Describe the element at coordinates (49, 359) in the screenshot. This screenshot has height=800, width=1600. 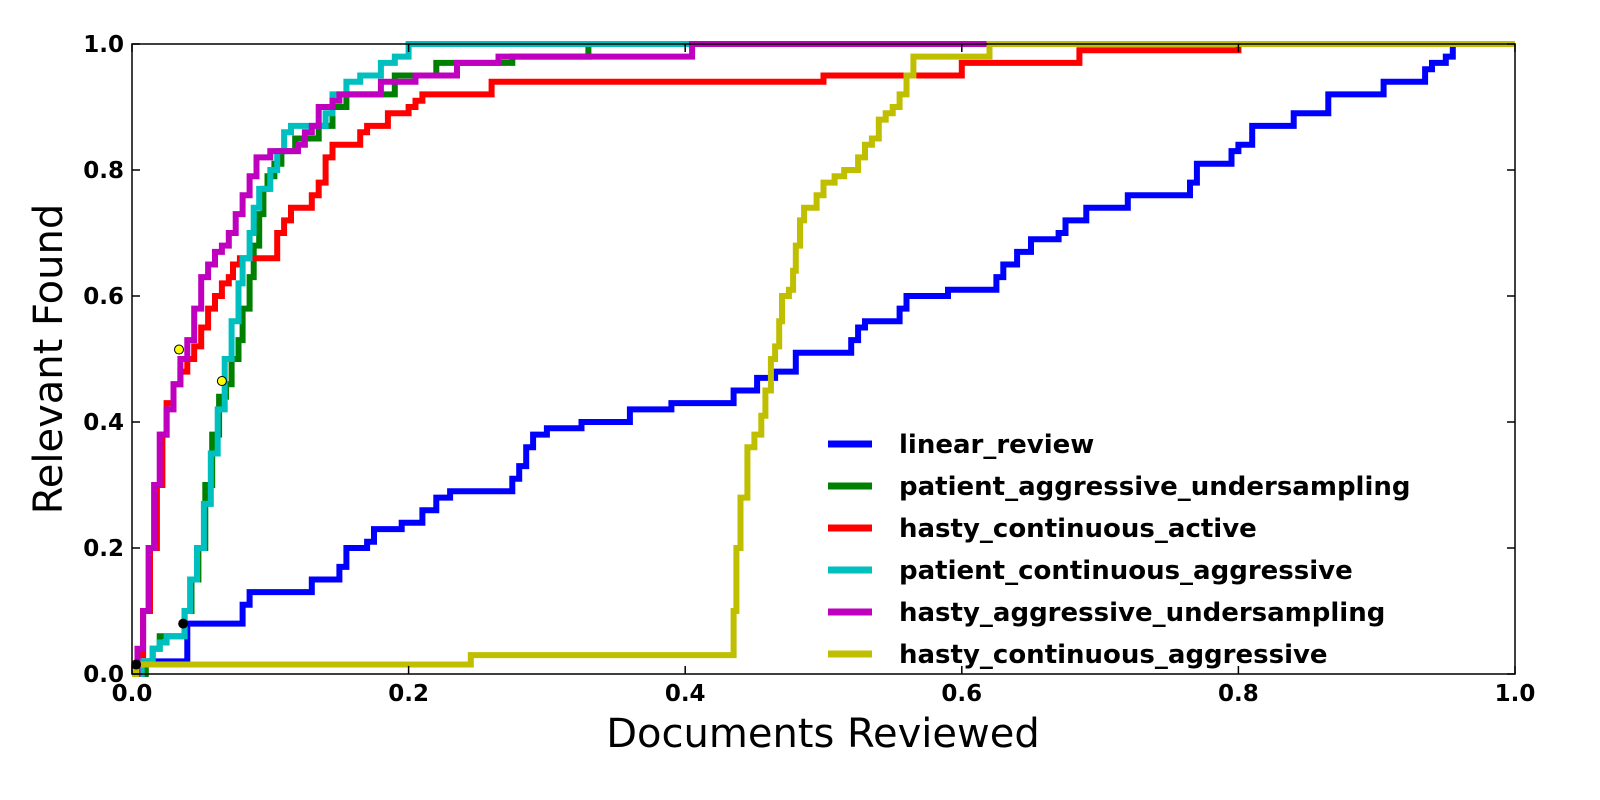
I see `y-axis-label: Relevant Found` at that location.